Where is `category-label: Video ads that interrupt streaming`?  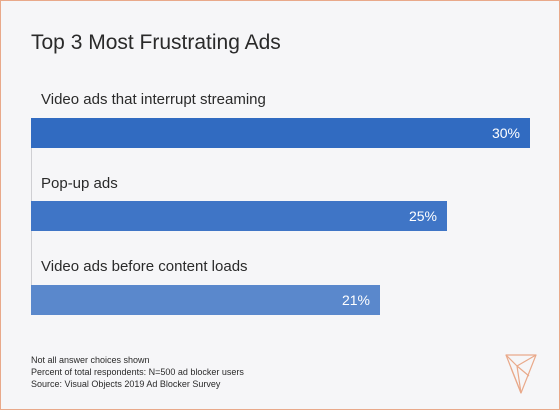
category-label: Video ads that interrupt streaming is located at coordinates (153, 99).